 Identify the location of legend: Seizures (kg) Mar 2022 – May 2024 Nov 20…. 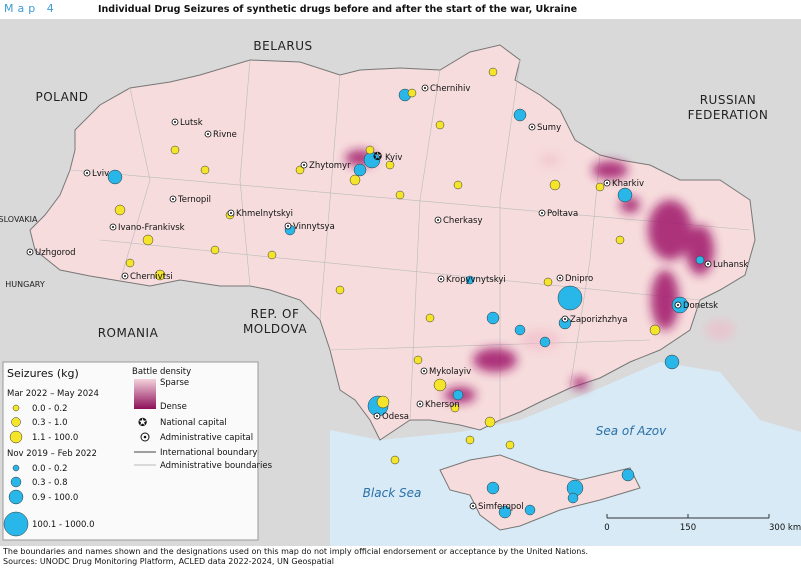
(137, 451).